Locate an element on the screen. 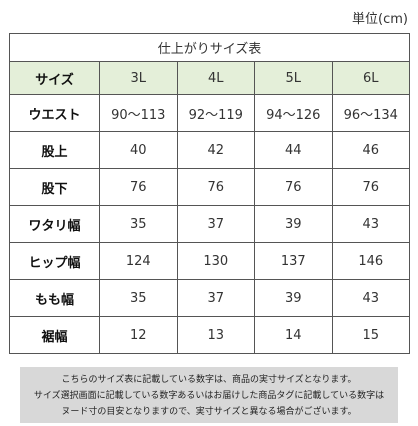  table-title-row: 仕上がりサイズ表 is located at coordinates (209, 47).